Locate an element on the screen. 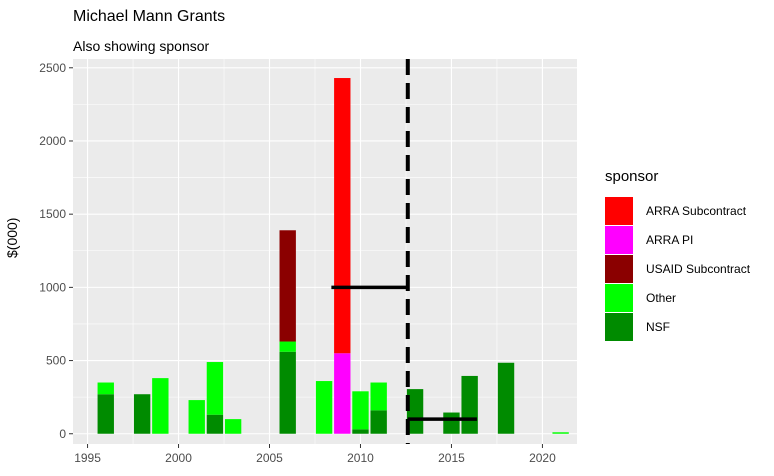 The height and width of the screenshot is (476, 774). legend-title: sponsor is located at coordinates (632, 176).